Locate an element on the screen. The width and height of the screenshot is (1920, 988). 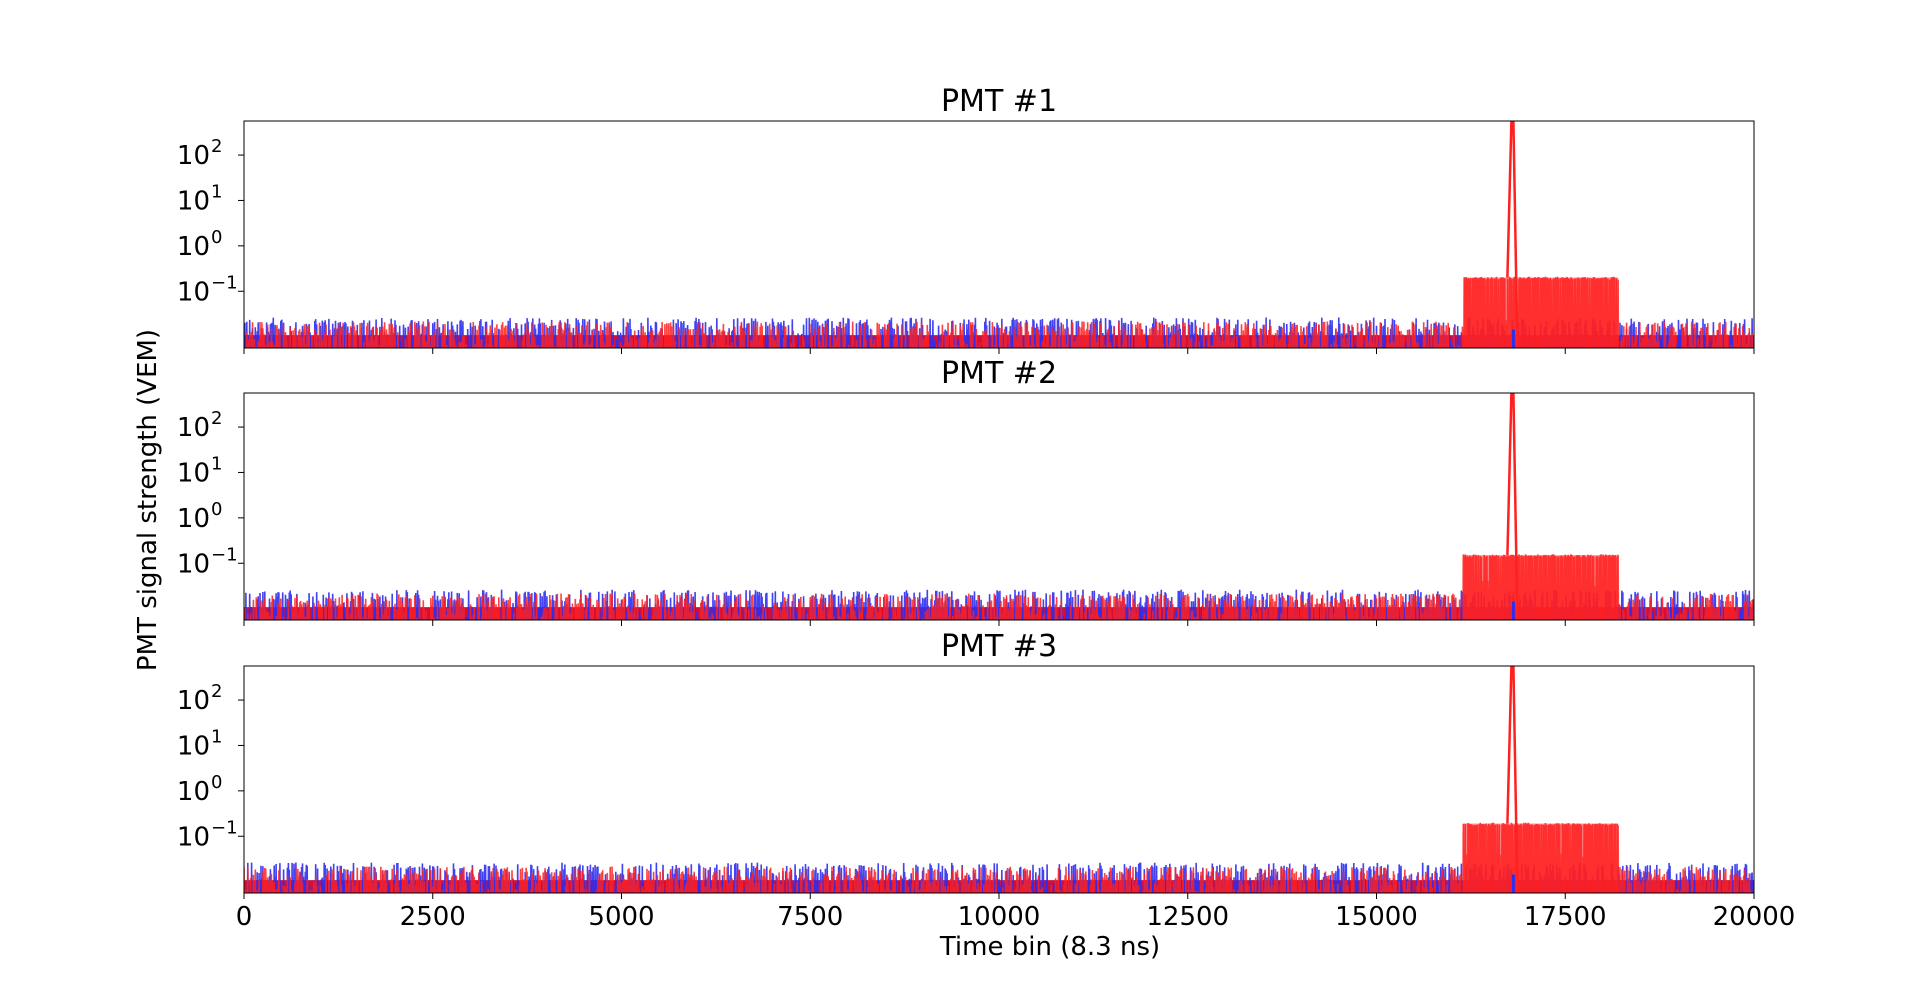
panel-title: PMT #2 is located at coordinates (999, 373).